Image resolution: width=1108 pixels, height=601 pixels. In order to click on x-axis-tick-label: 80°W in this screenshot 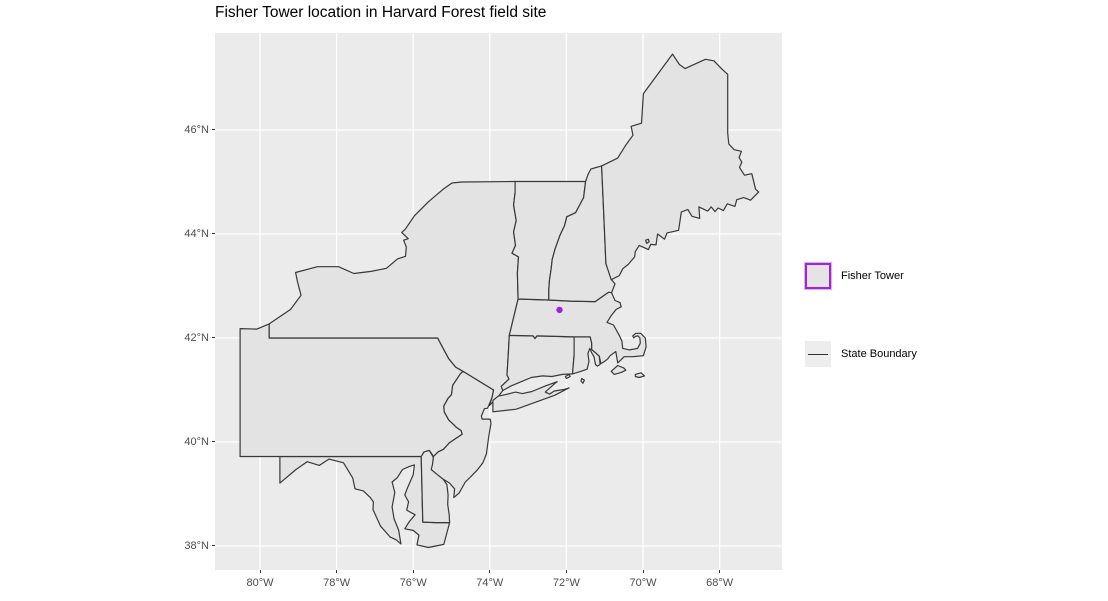, I will do `click(260, 583)`.